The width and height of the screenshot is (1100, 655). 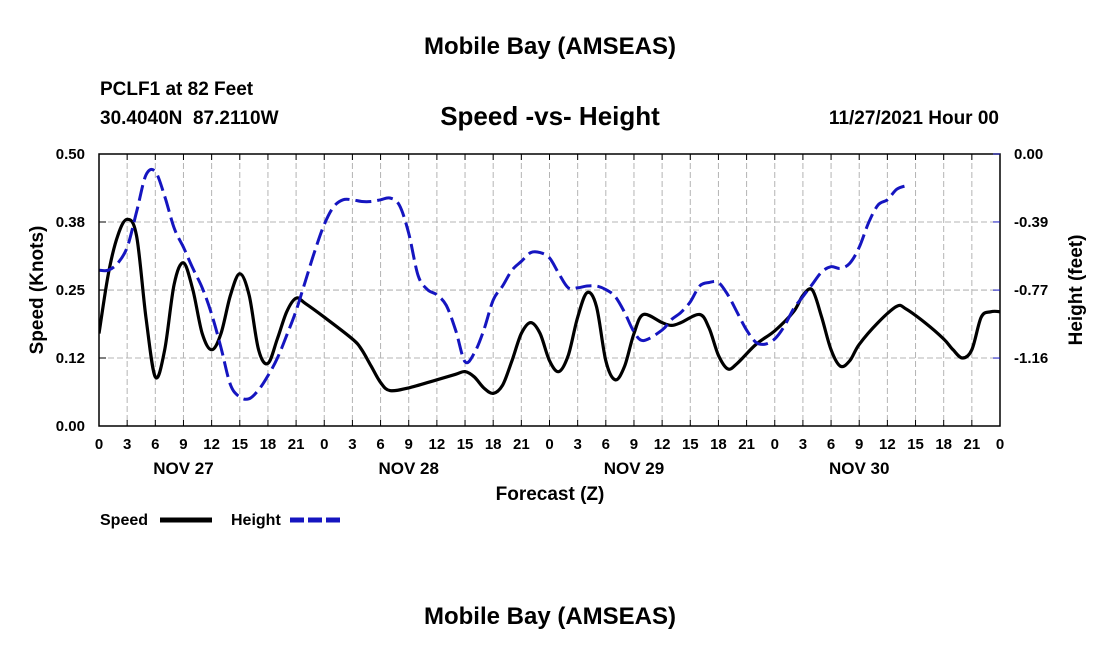 What do you see at coordinates (550, 616) in the screenshot?
I see `footer-title: Mobile Bay (AMSEAS)` at bounding box center [550, 616].